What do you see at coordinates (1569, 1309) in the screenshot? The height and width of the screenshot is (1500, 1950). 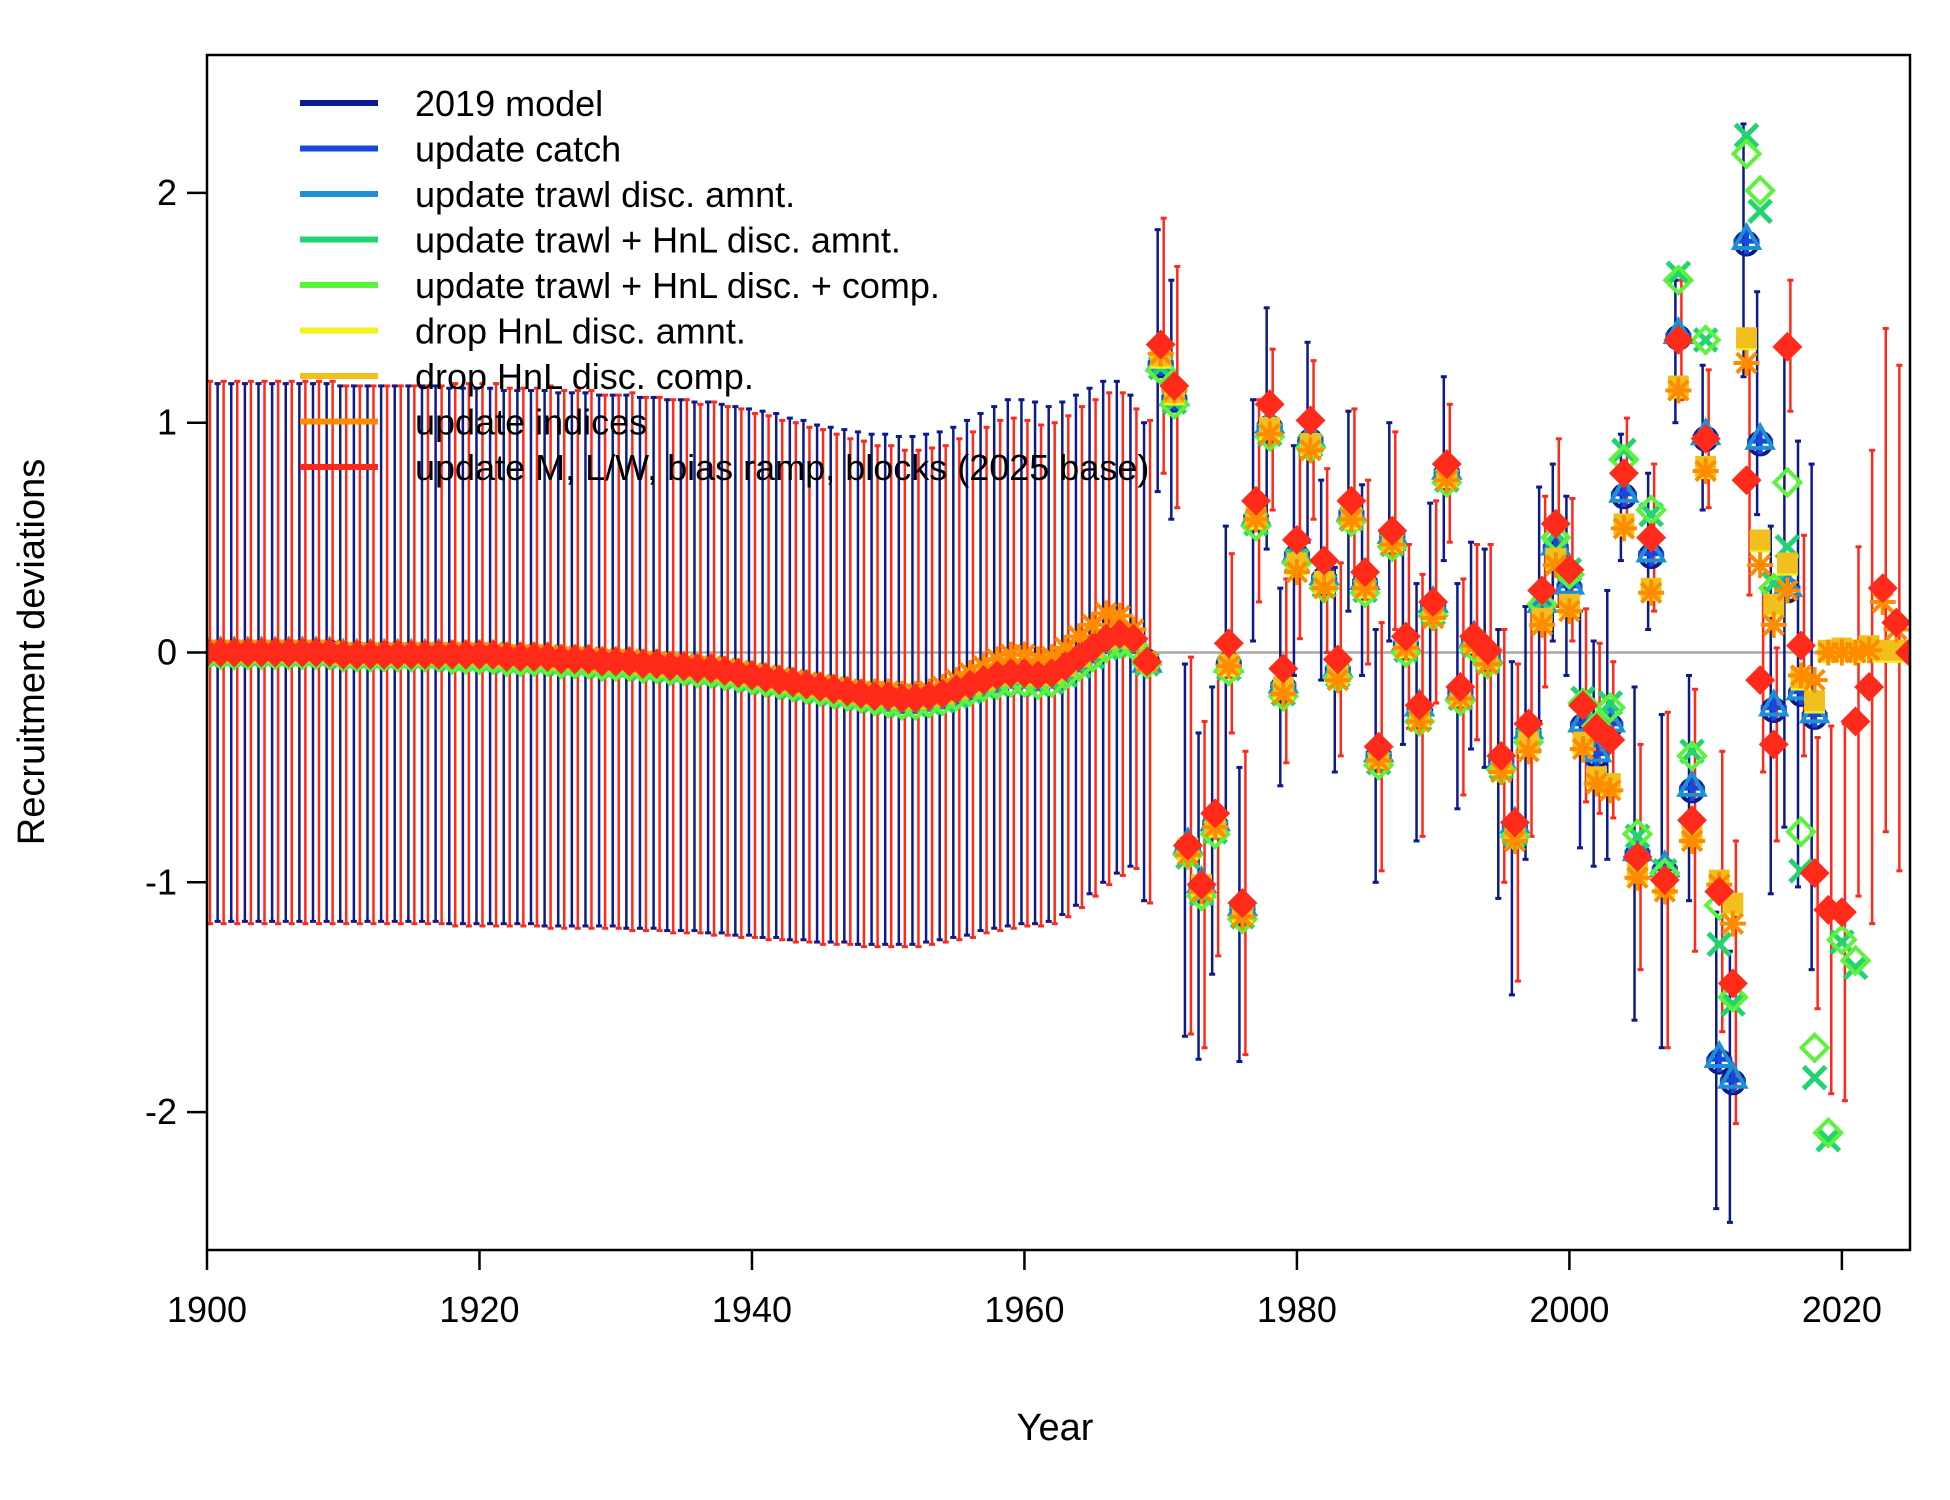 I see `x-tick-label: 2000` at bounding box center [1569, 1309].